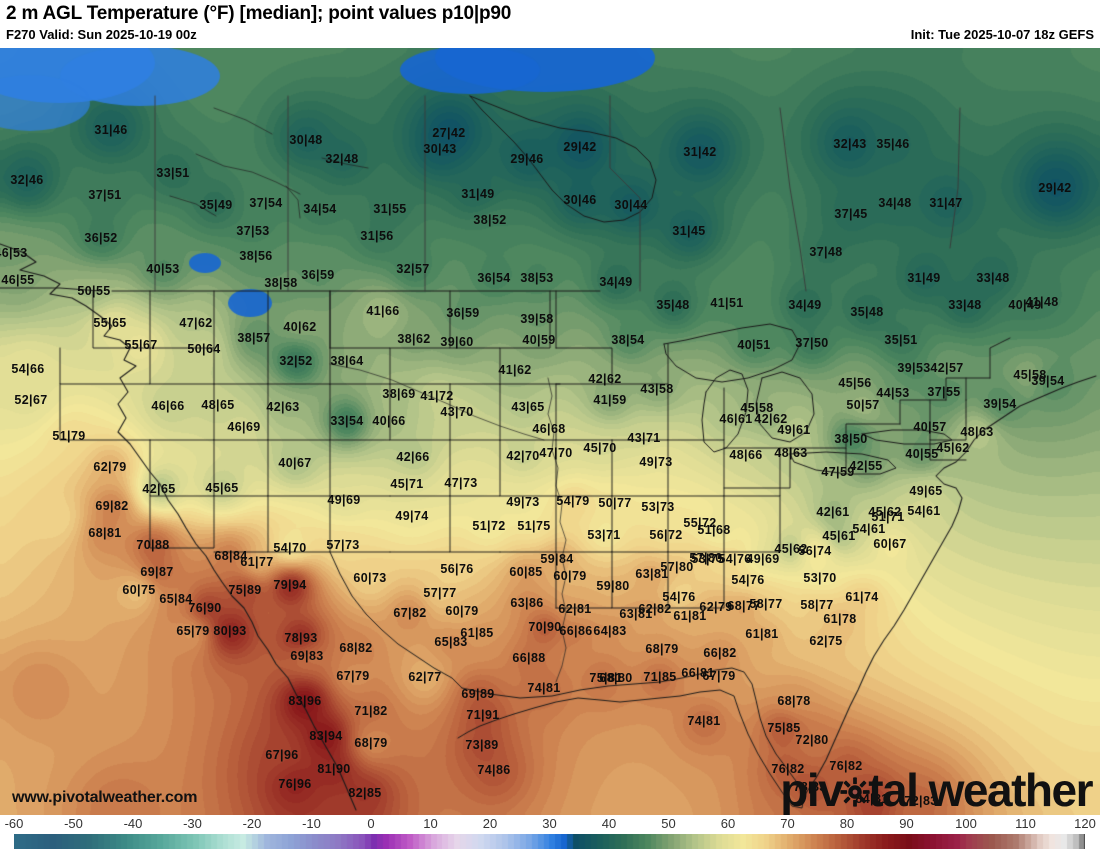 Image resolution: width=1100 pixels, height=850 pixels. I want to click on point-value-label: 48|66, so click(746, 455).